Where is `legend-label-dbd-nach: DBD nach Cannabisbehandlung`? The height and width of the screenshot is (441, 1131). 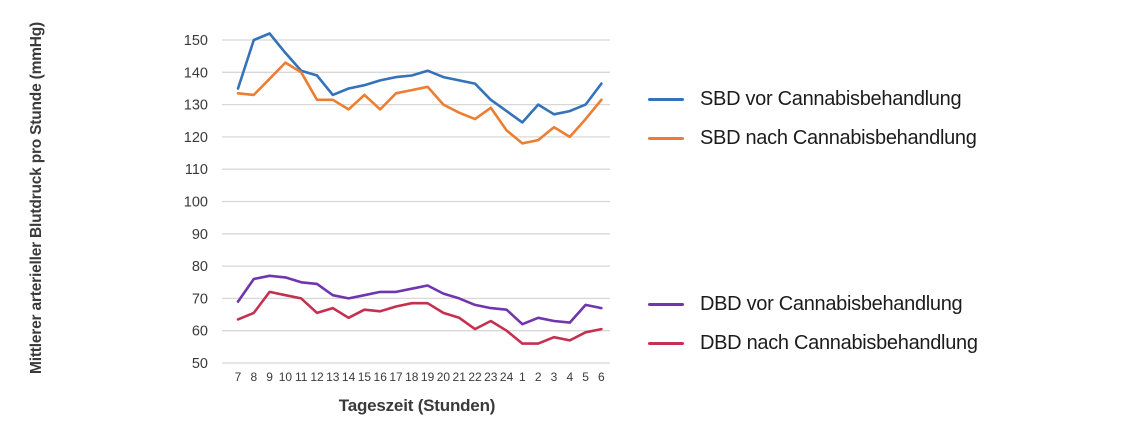 legend-label-dbd-nach: DBD nach Cannabisbehandlung is located at coordinates (839, 342).